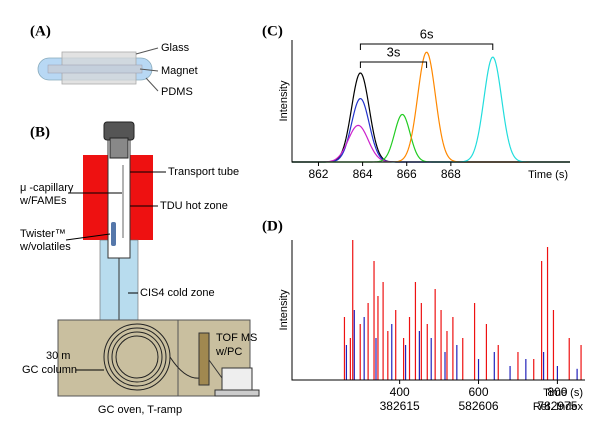 This screenshot has width=600, height=426. What do you see at coordinates (177, 293) in the screenshot?
I see `setup-label: CIS4 cold zone` at bounding box center [177, 293].